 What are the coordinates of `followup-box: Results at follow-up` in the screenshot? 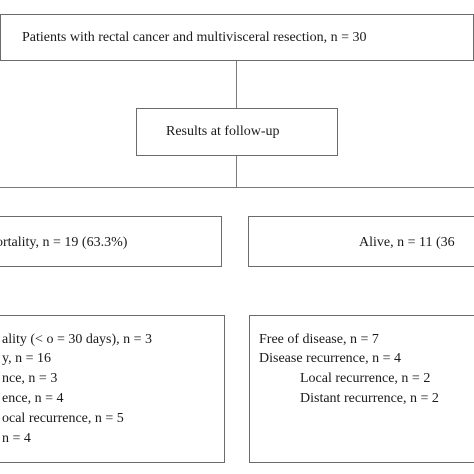 It's located at (237, 132).